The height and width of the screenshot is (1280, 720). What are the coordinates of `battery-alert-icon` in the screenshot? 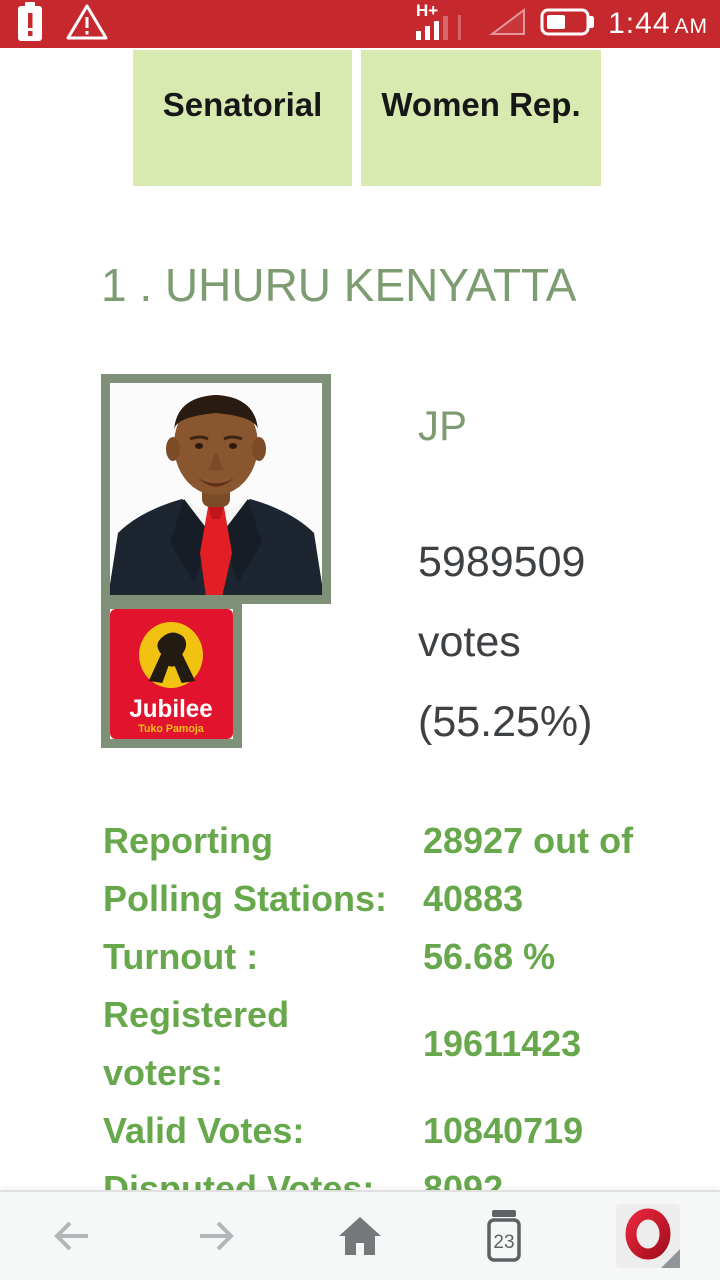 It's located at (30, 24).